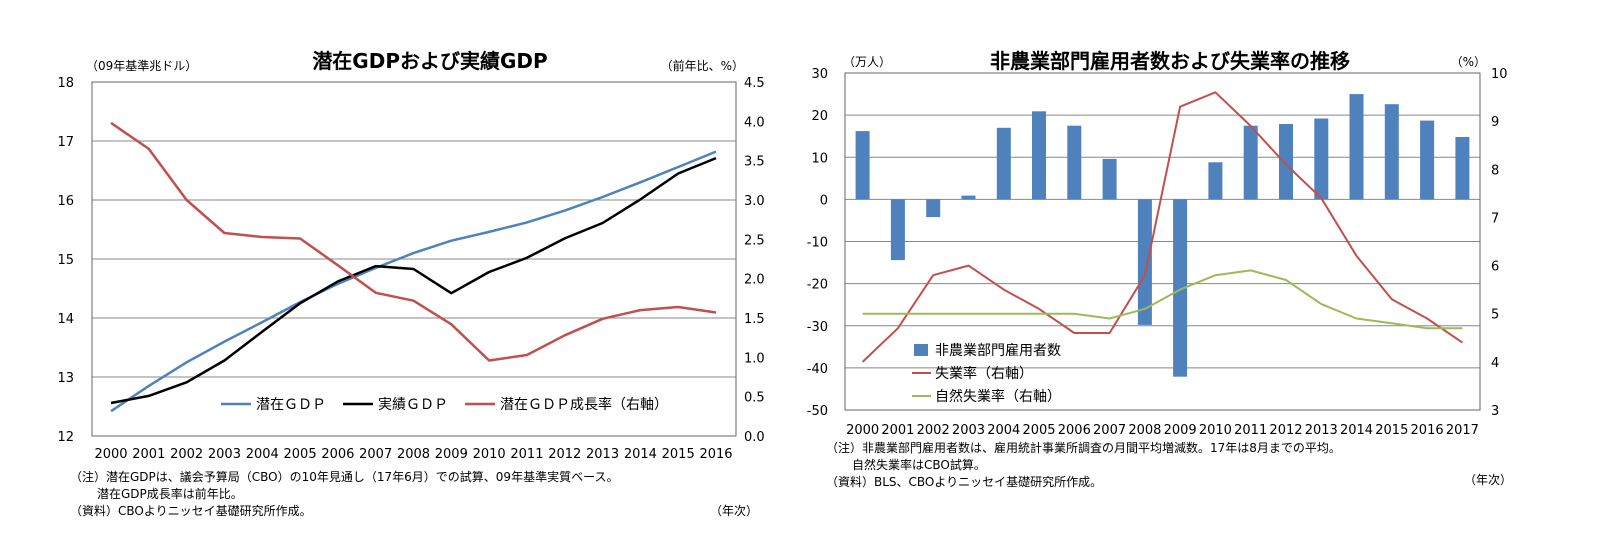 Image resolution: width=1613 pixels, height=560 pixels. Describe the element at coordinates (186, 454) in the screenshot. I see `chart1-x-tick-label: 2002` at that location.